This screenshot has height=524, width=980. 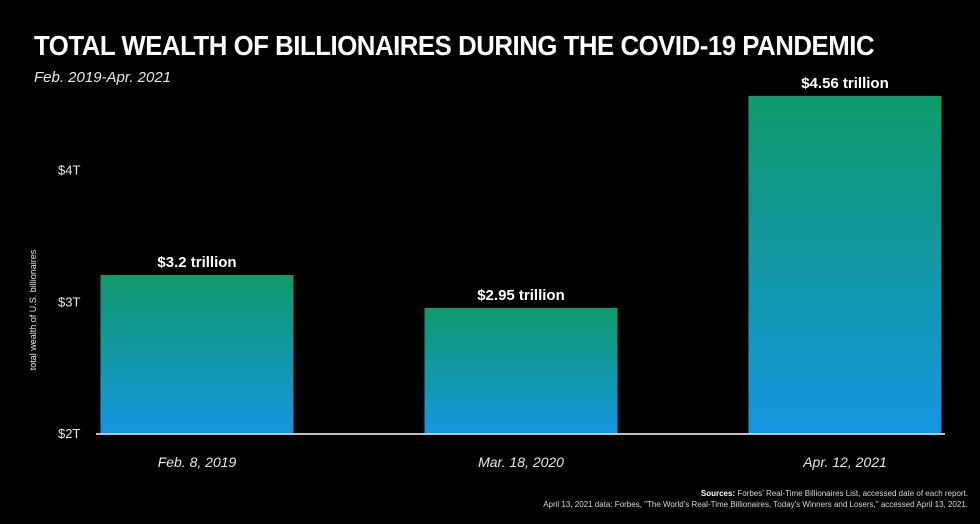 I want to click on data-label-1: $3.2 trillion, so click(x=196, y=262).